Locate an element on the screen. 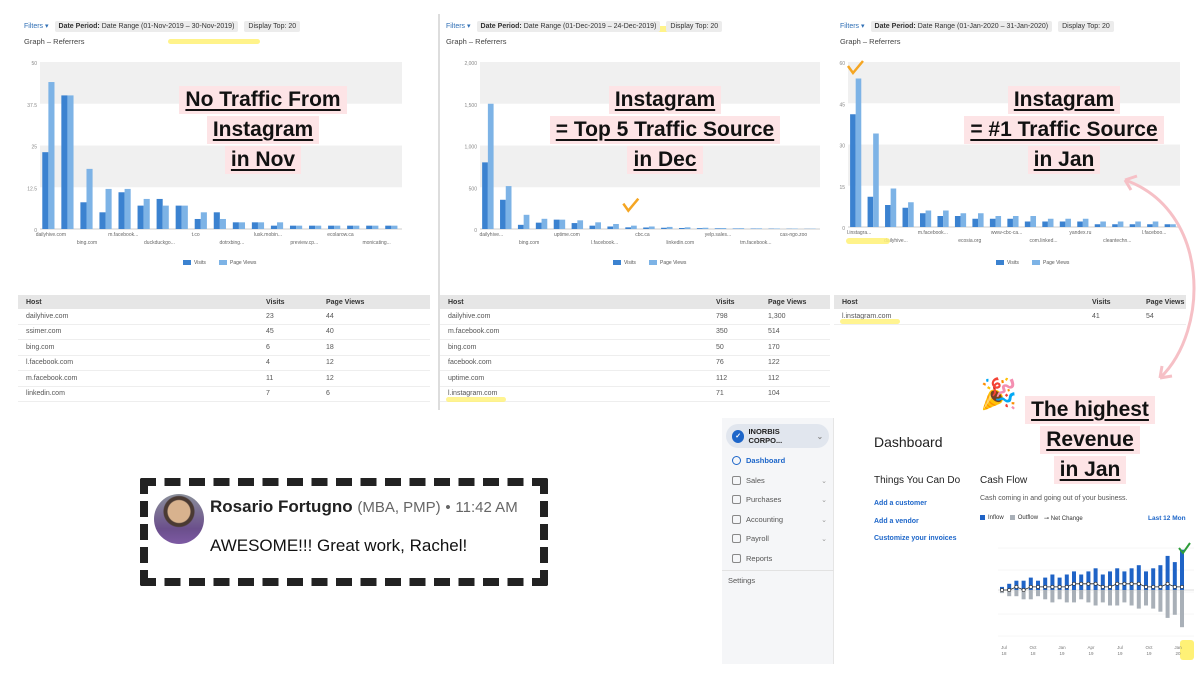  table-header: Host Visits Page Views is located at coordinates (1010, 302).